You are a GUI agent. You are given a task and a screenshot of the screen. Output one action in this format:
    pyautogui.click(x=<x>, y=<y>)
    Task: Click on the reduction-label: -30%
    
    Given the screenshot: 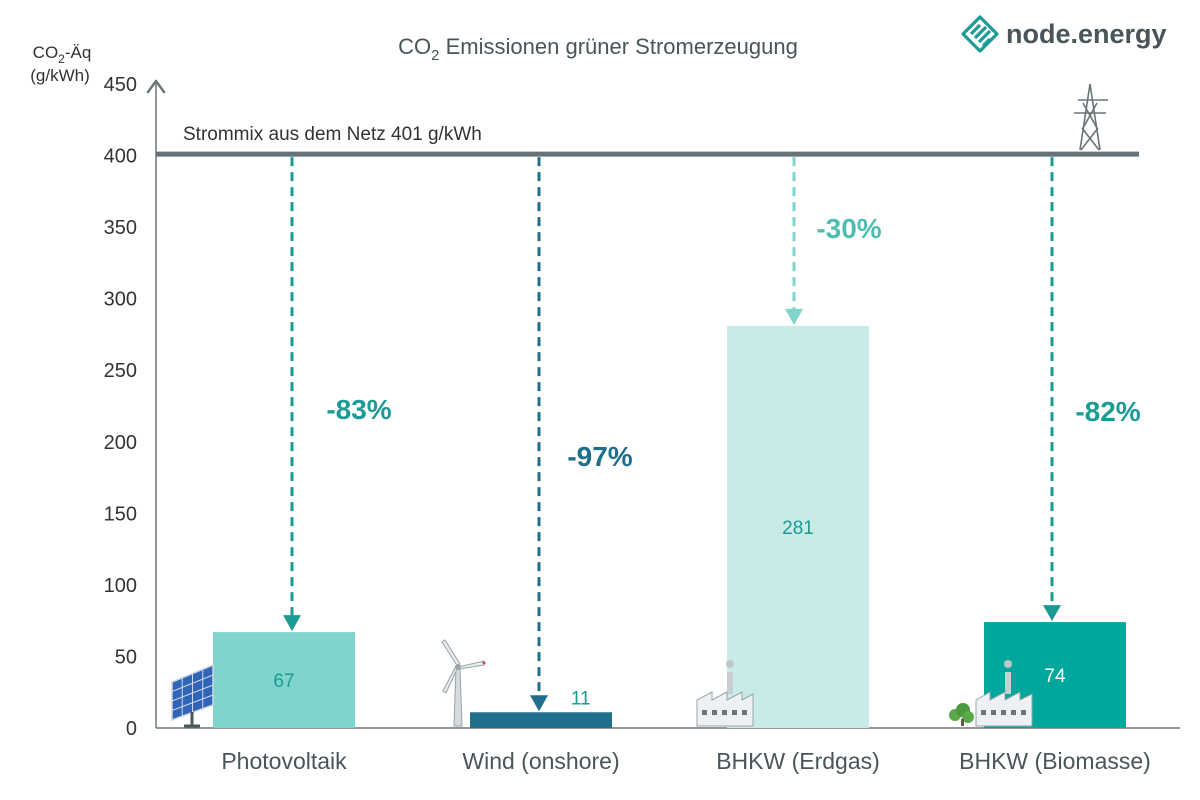 What is the action you would take?
    pyautogui.click(x=848, y=228)
    